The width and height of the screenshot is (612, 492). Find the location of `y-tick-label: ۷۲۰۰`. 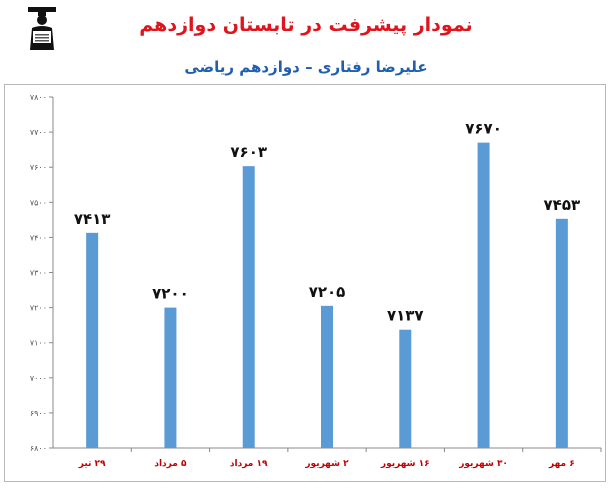

y-tick-label: ۷۲۰۰ is located at coordinates (38, 308).